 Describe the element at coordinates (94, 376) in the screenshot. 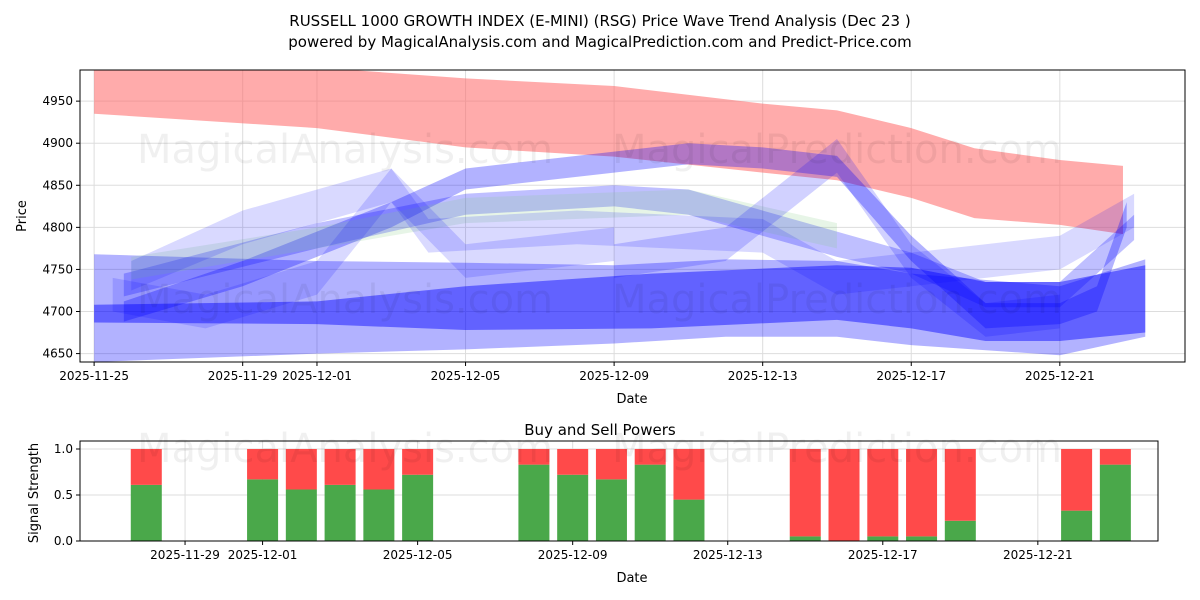

I see `x-tick-label: 2025-11-25` at that location.